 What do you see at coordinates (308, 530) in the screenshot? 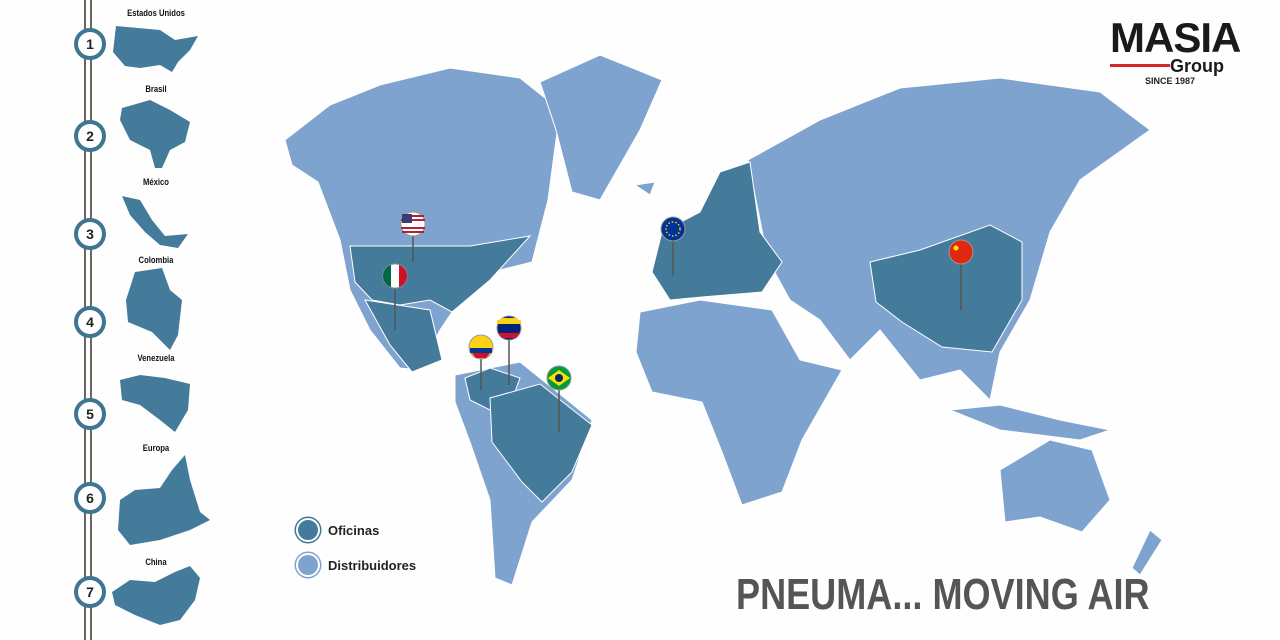
I see `offices-swatch-icon` at bounding box center [308, 530].